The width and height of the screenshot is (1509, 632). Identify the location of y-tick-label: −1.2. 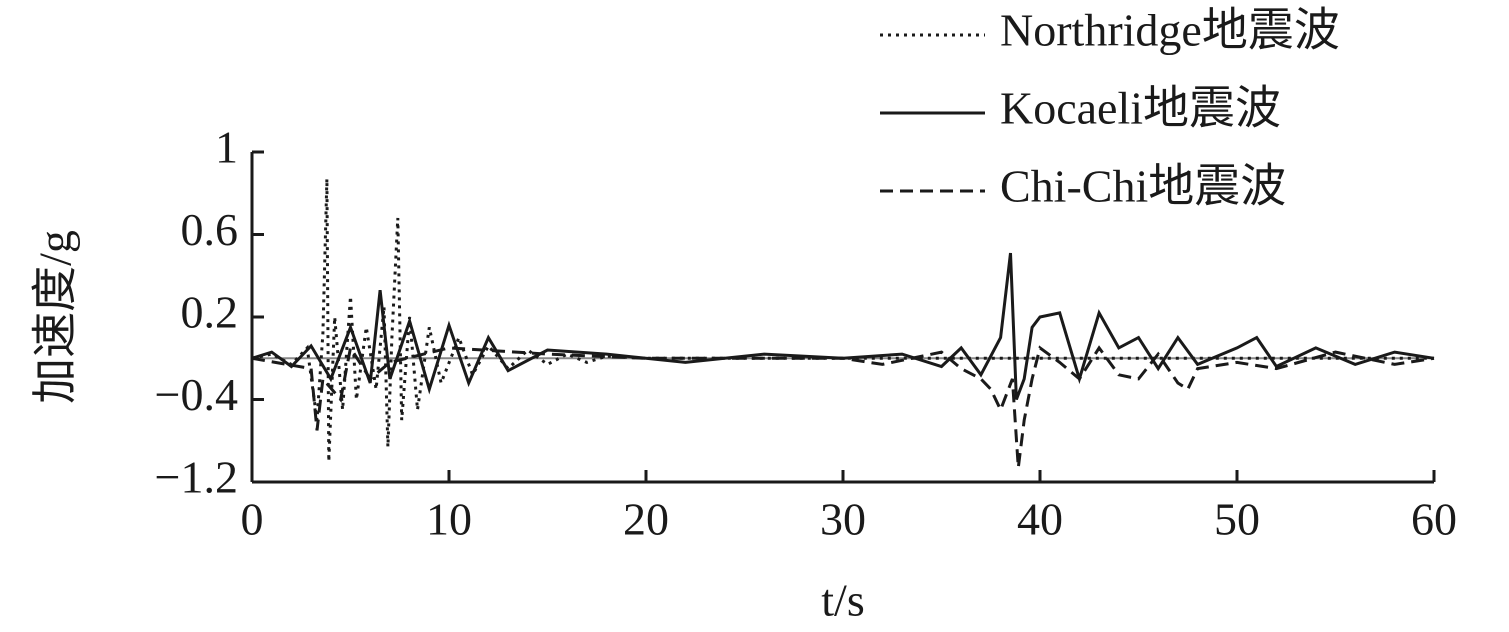
(196, 477).